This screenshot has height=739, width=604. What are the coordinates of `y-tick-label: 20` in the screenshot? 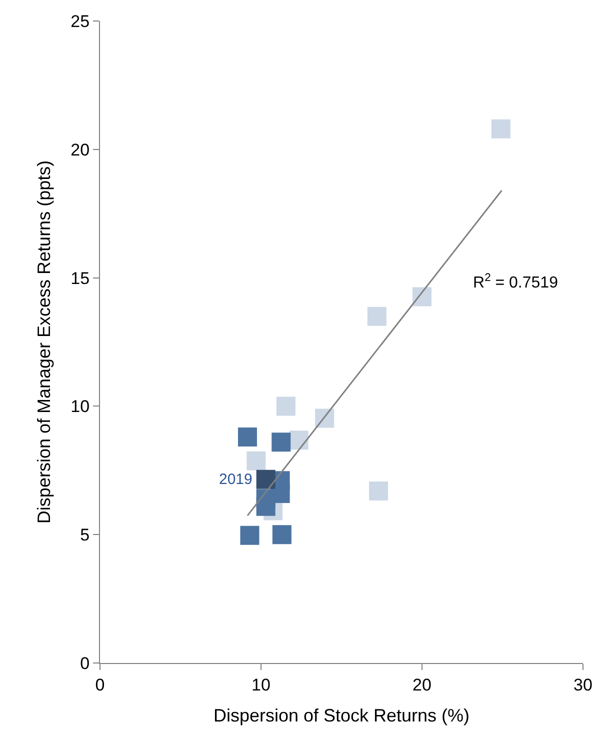 It's located at (80, 150).